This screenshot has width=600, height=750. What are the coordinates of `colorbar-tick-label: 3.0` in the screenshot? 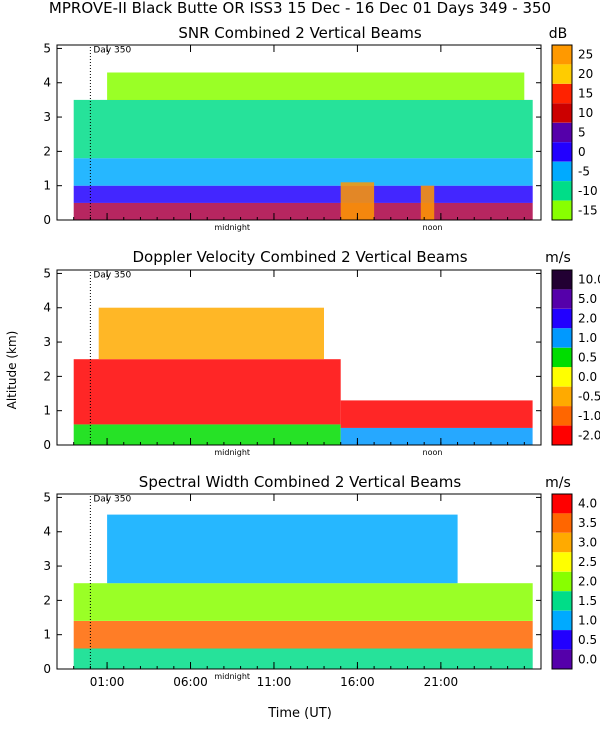 It's located at (587, 543).